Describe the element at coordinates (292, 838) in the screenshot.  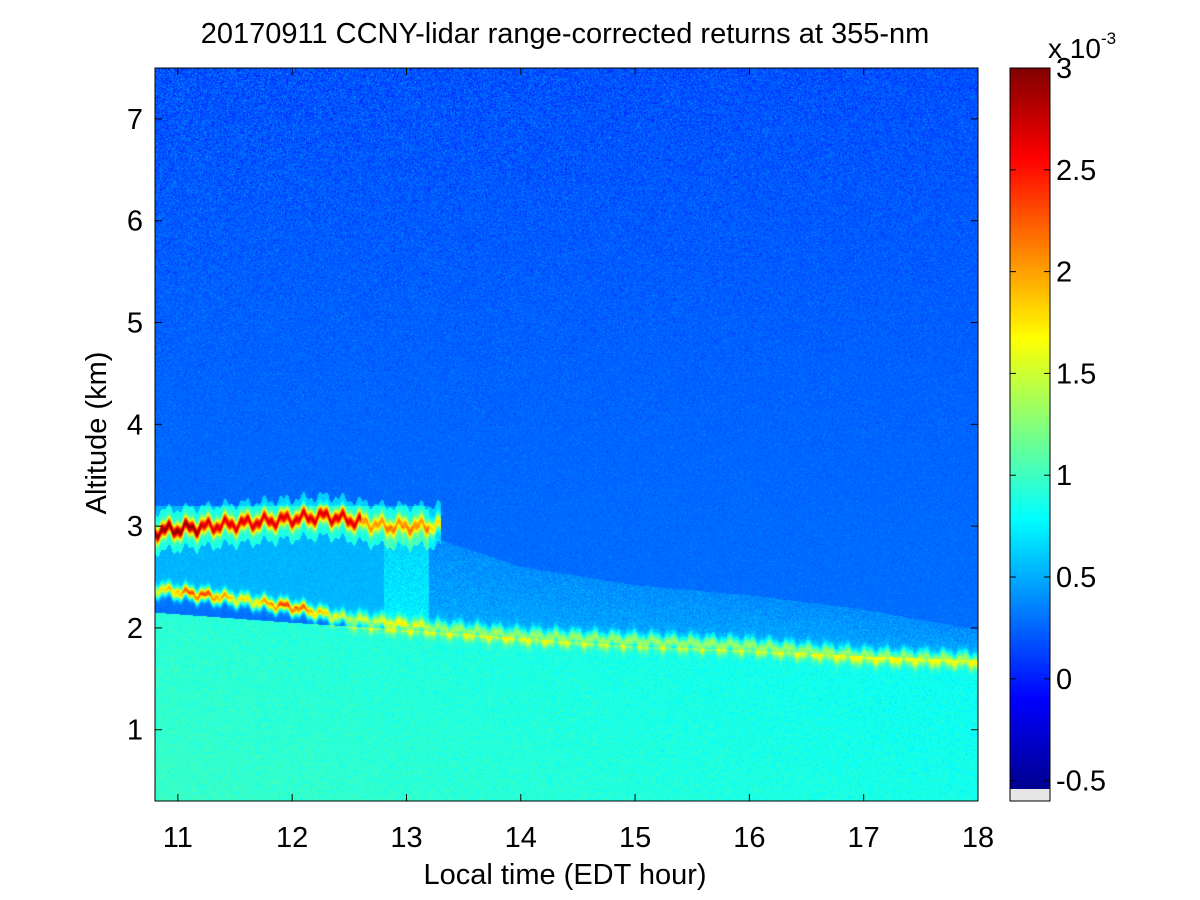
I see `x-tick-label: 12` at that location.